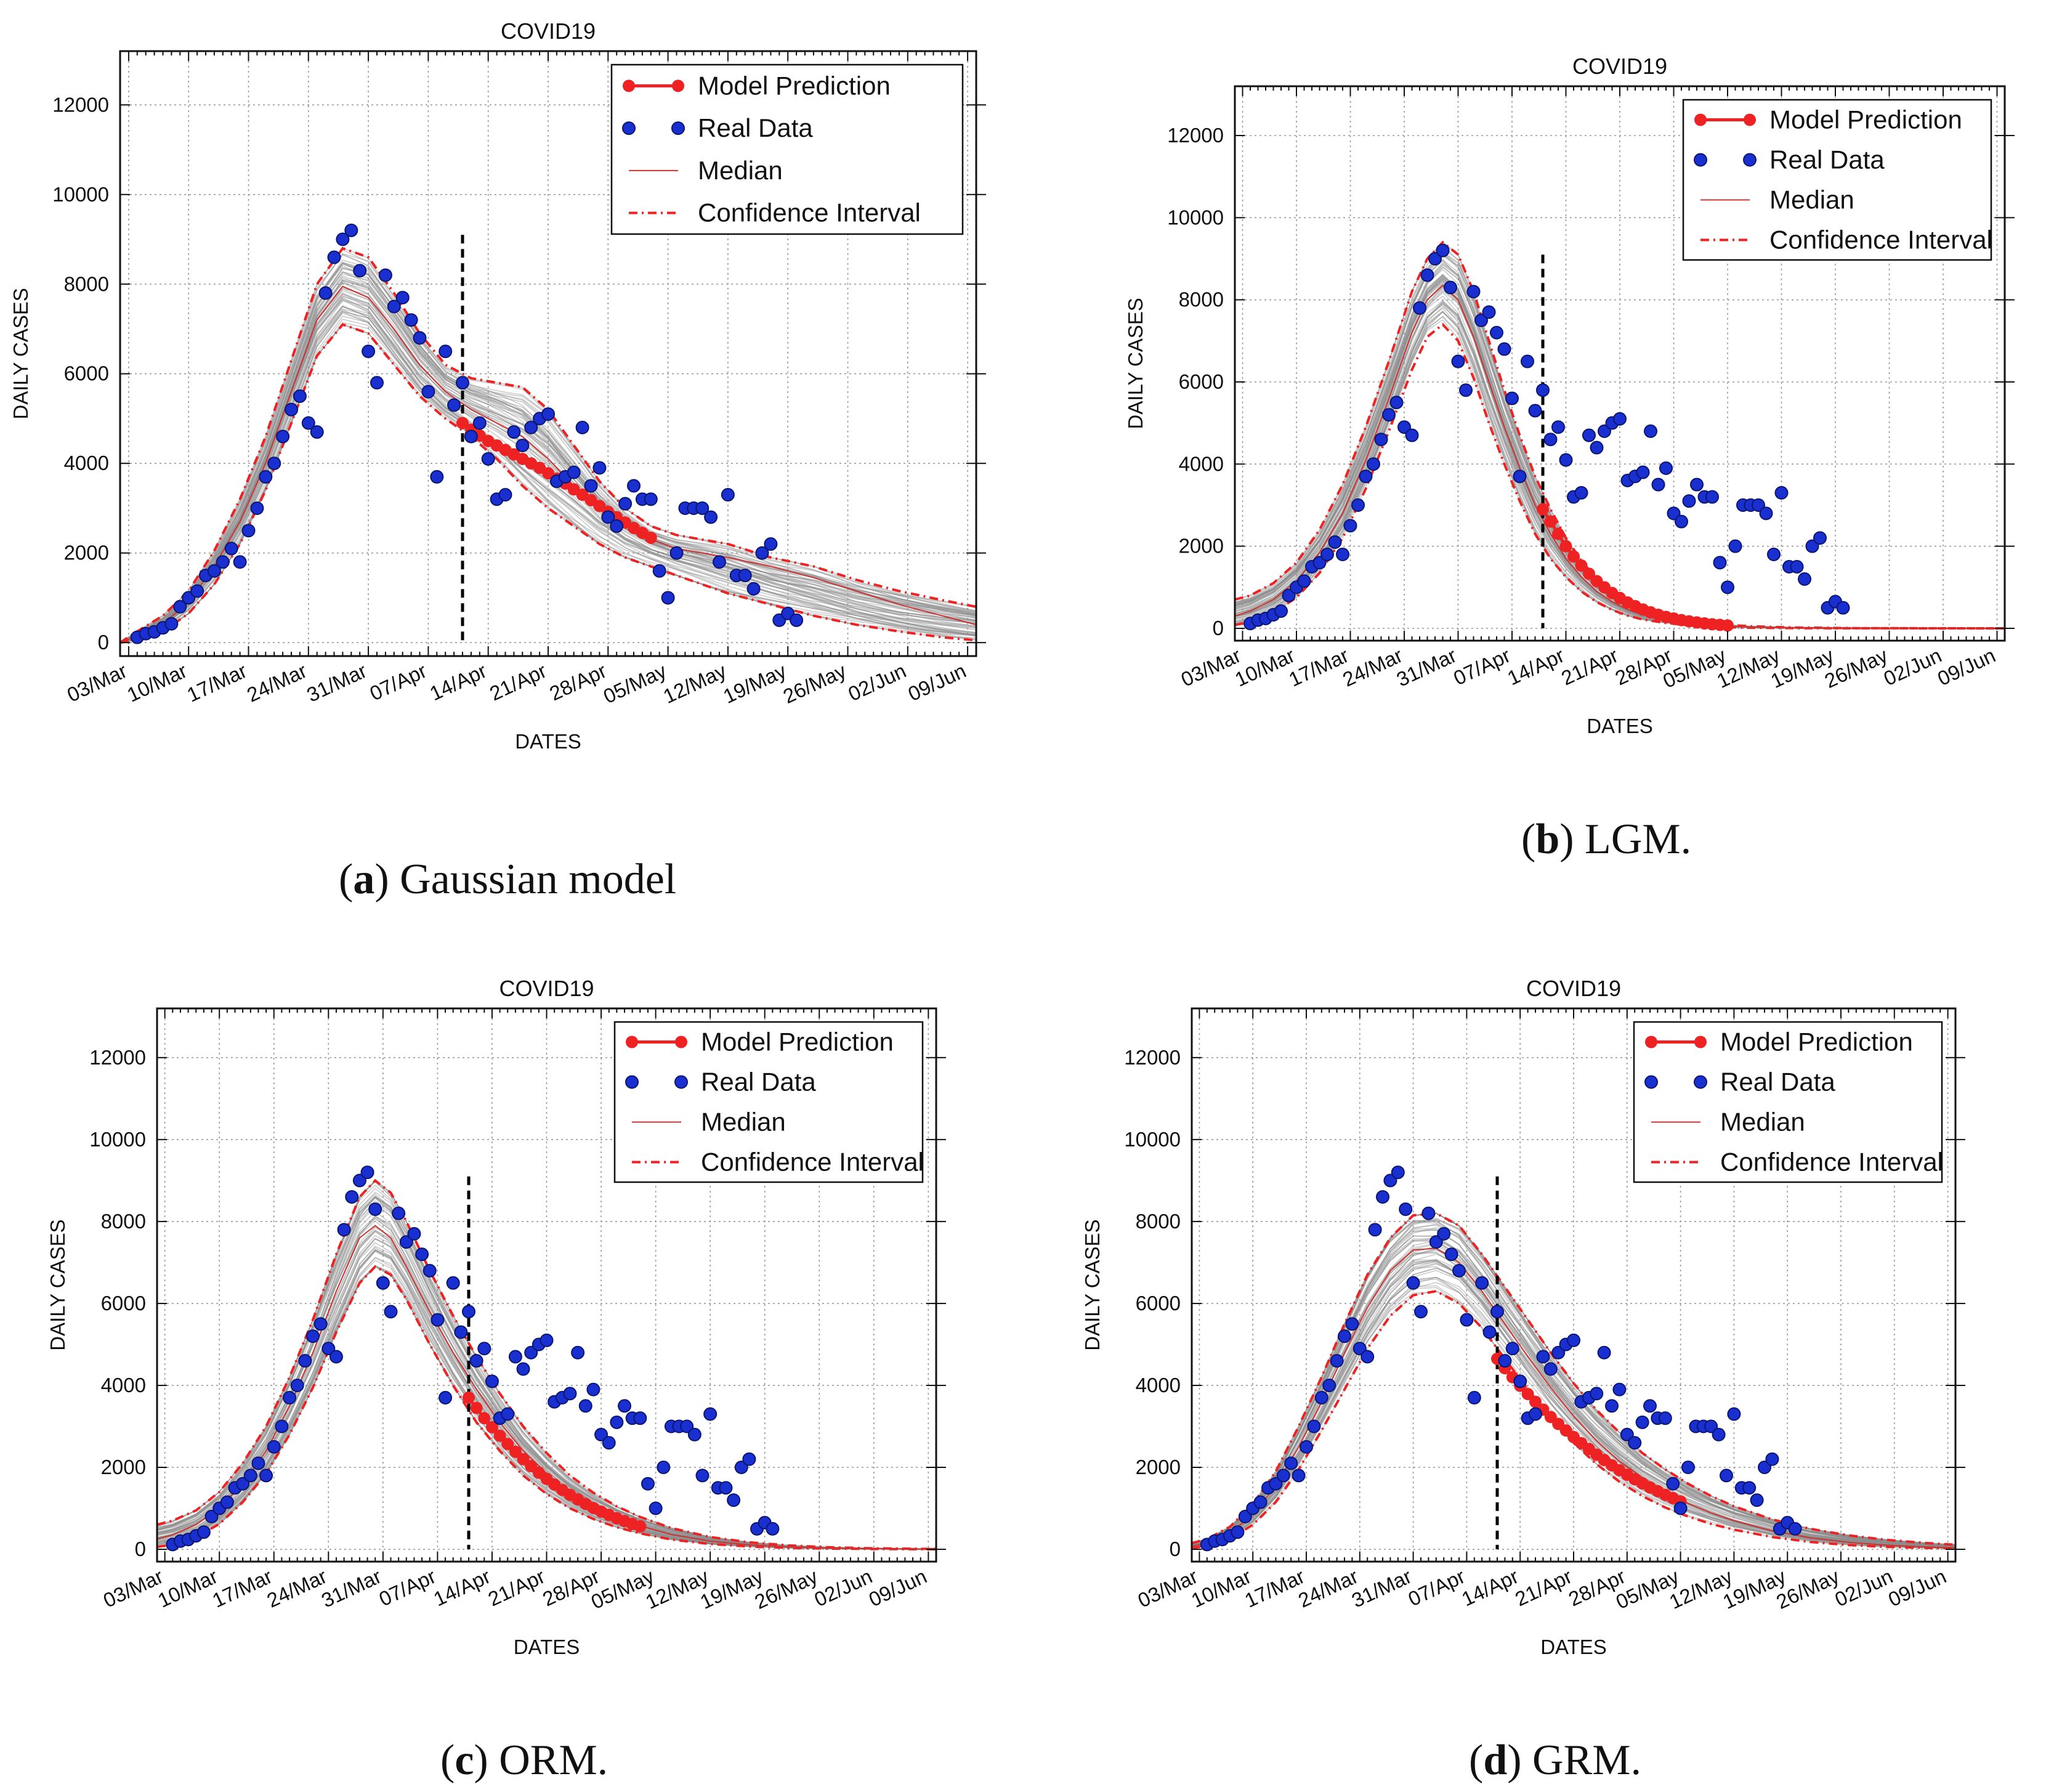  What do you see at coordinates (1788, 1102) in the screenshot?
I see `legend-box` at bounding box center [1788, 1102].